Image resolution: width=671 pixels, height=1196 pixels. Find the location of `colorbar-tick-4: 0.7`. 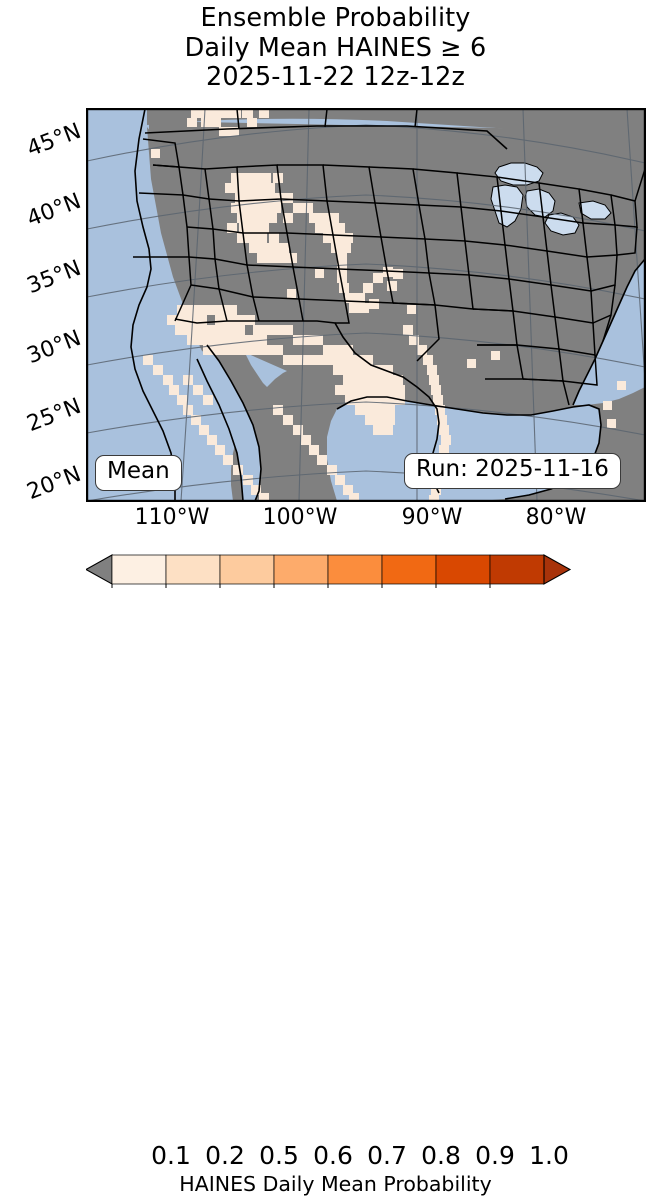

colorbar-tick-4: 0.7 is located at coordinates (387, 1155).